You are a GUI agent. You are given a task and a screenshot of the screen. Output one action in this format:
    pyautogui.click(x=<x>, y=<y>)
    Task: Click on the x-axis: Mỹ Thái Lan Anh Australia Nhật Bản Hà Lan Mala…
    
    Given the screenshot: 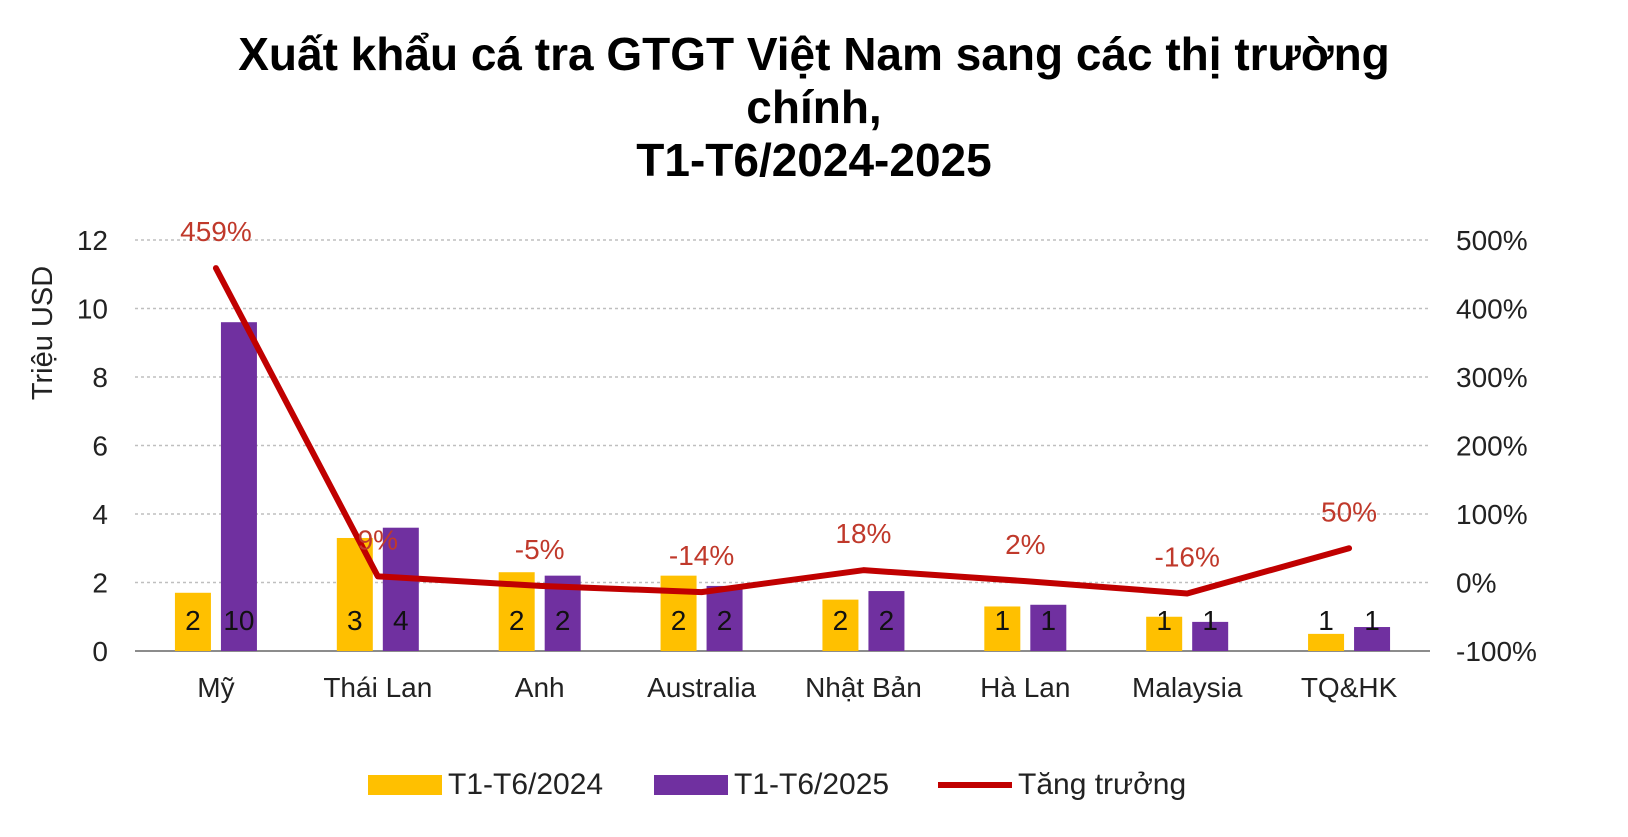 What is the action you would take?
    pyautogui.click(x=797, y=687)
    